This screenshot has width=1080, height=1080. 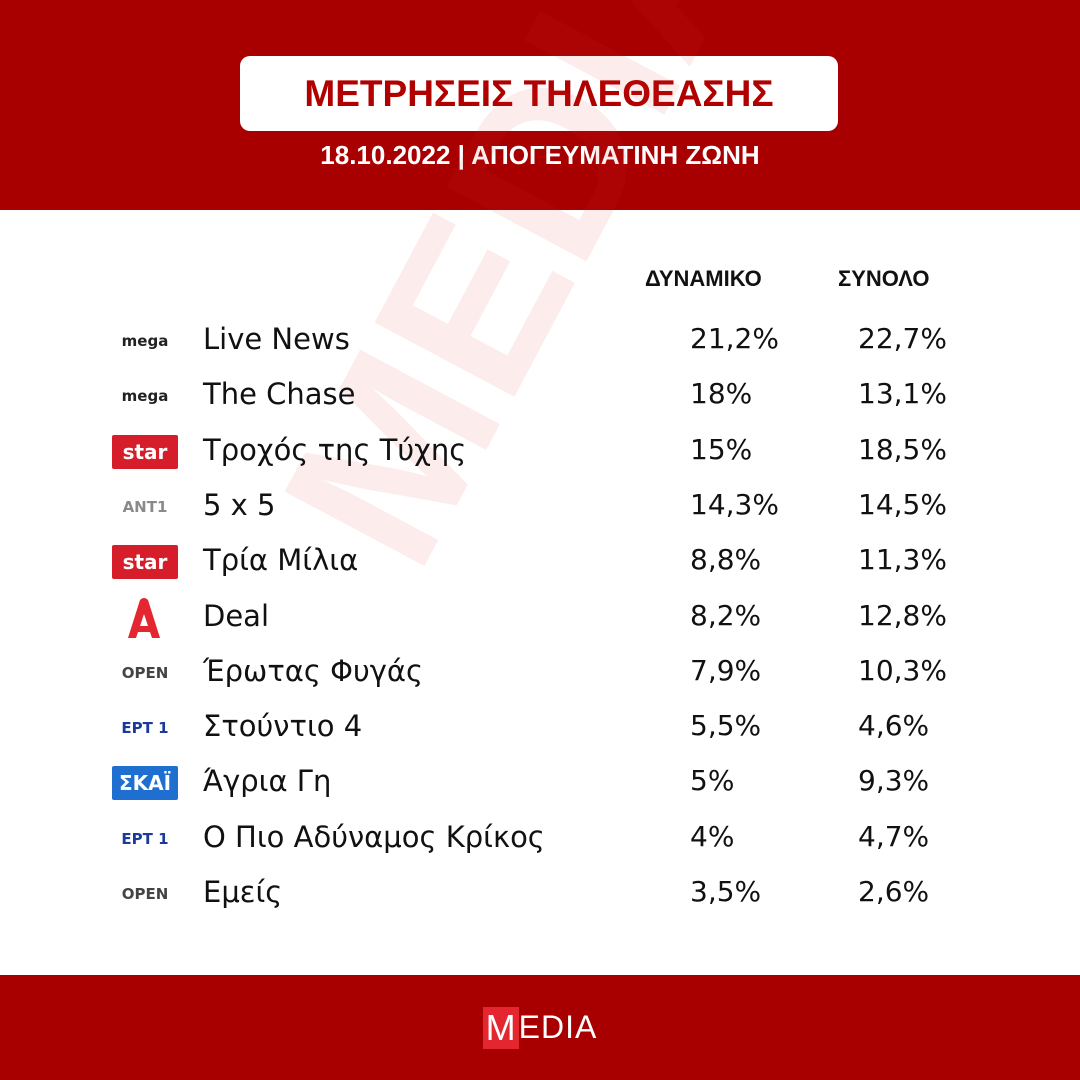 I want to click on logo-shape, so click(x=144, y=617).